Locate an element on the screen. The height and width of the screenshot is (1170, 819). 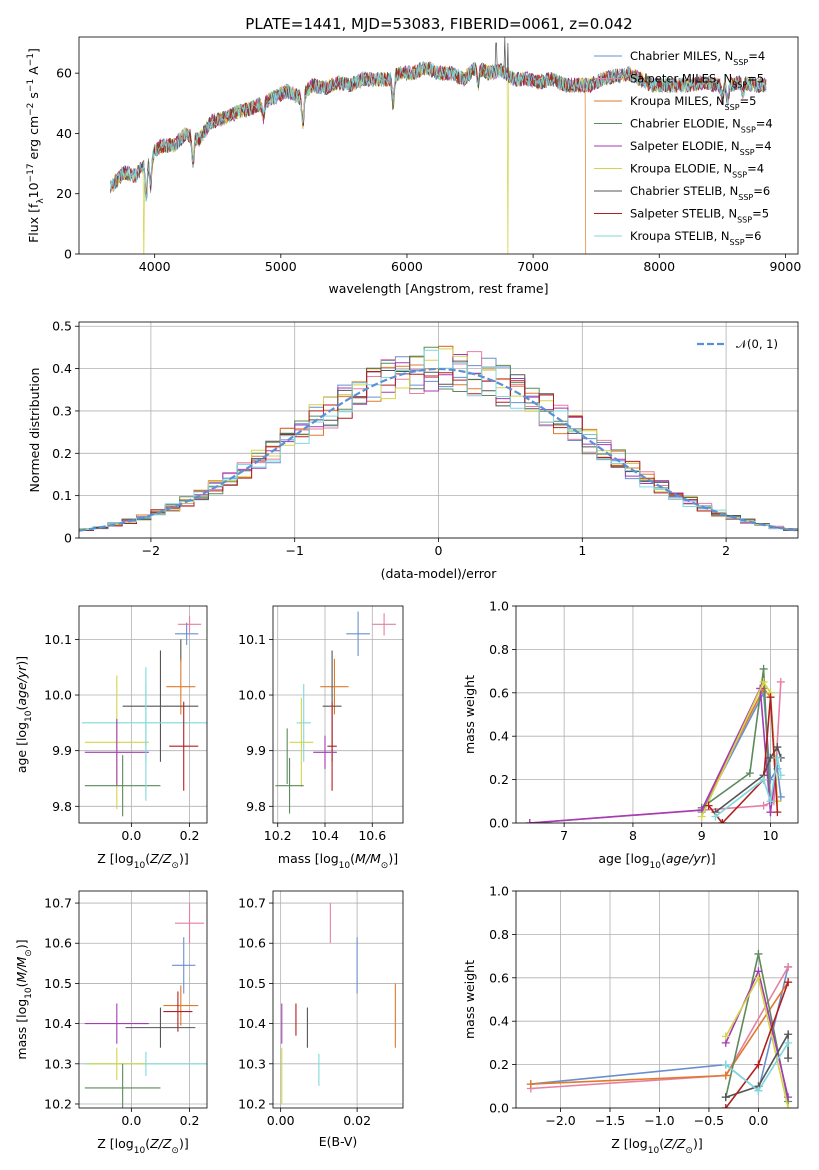
legend-entry: Salpeter MILES, NSSP=5 is located at coordinates (697, 81).